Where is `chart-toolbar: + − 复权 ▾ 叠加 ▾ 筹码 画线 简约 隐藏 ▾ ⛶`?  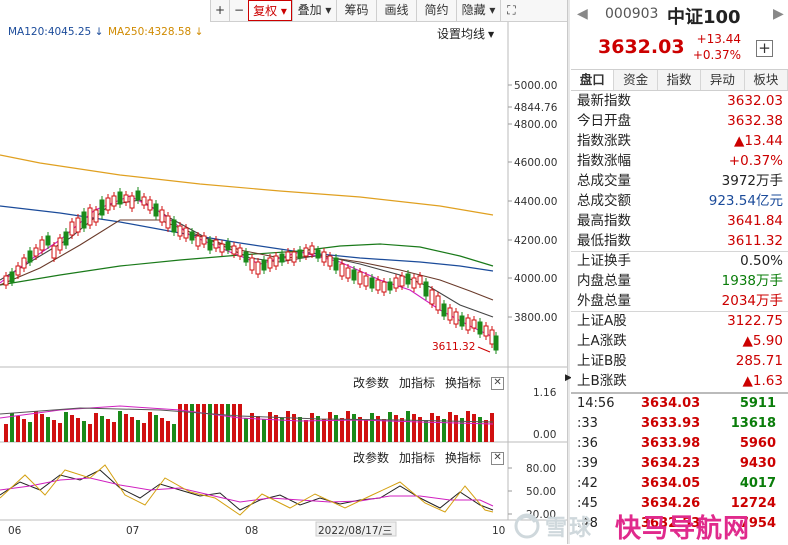 chart-toolbar: + − 复权 ▾ 叠加 ▾ 筹码 画线 简约 隐藏 ▾ ⛶ is located at coordinates (388, 11).